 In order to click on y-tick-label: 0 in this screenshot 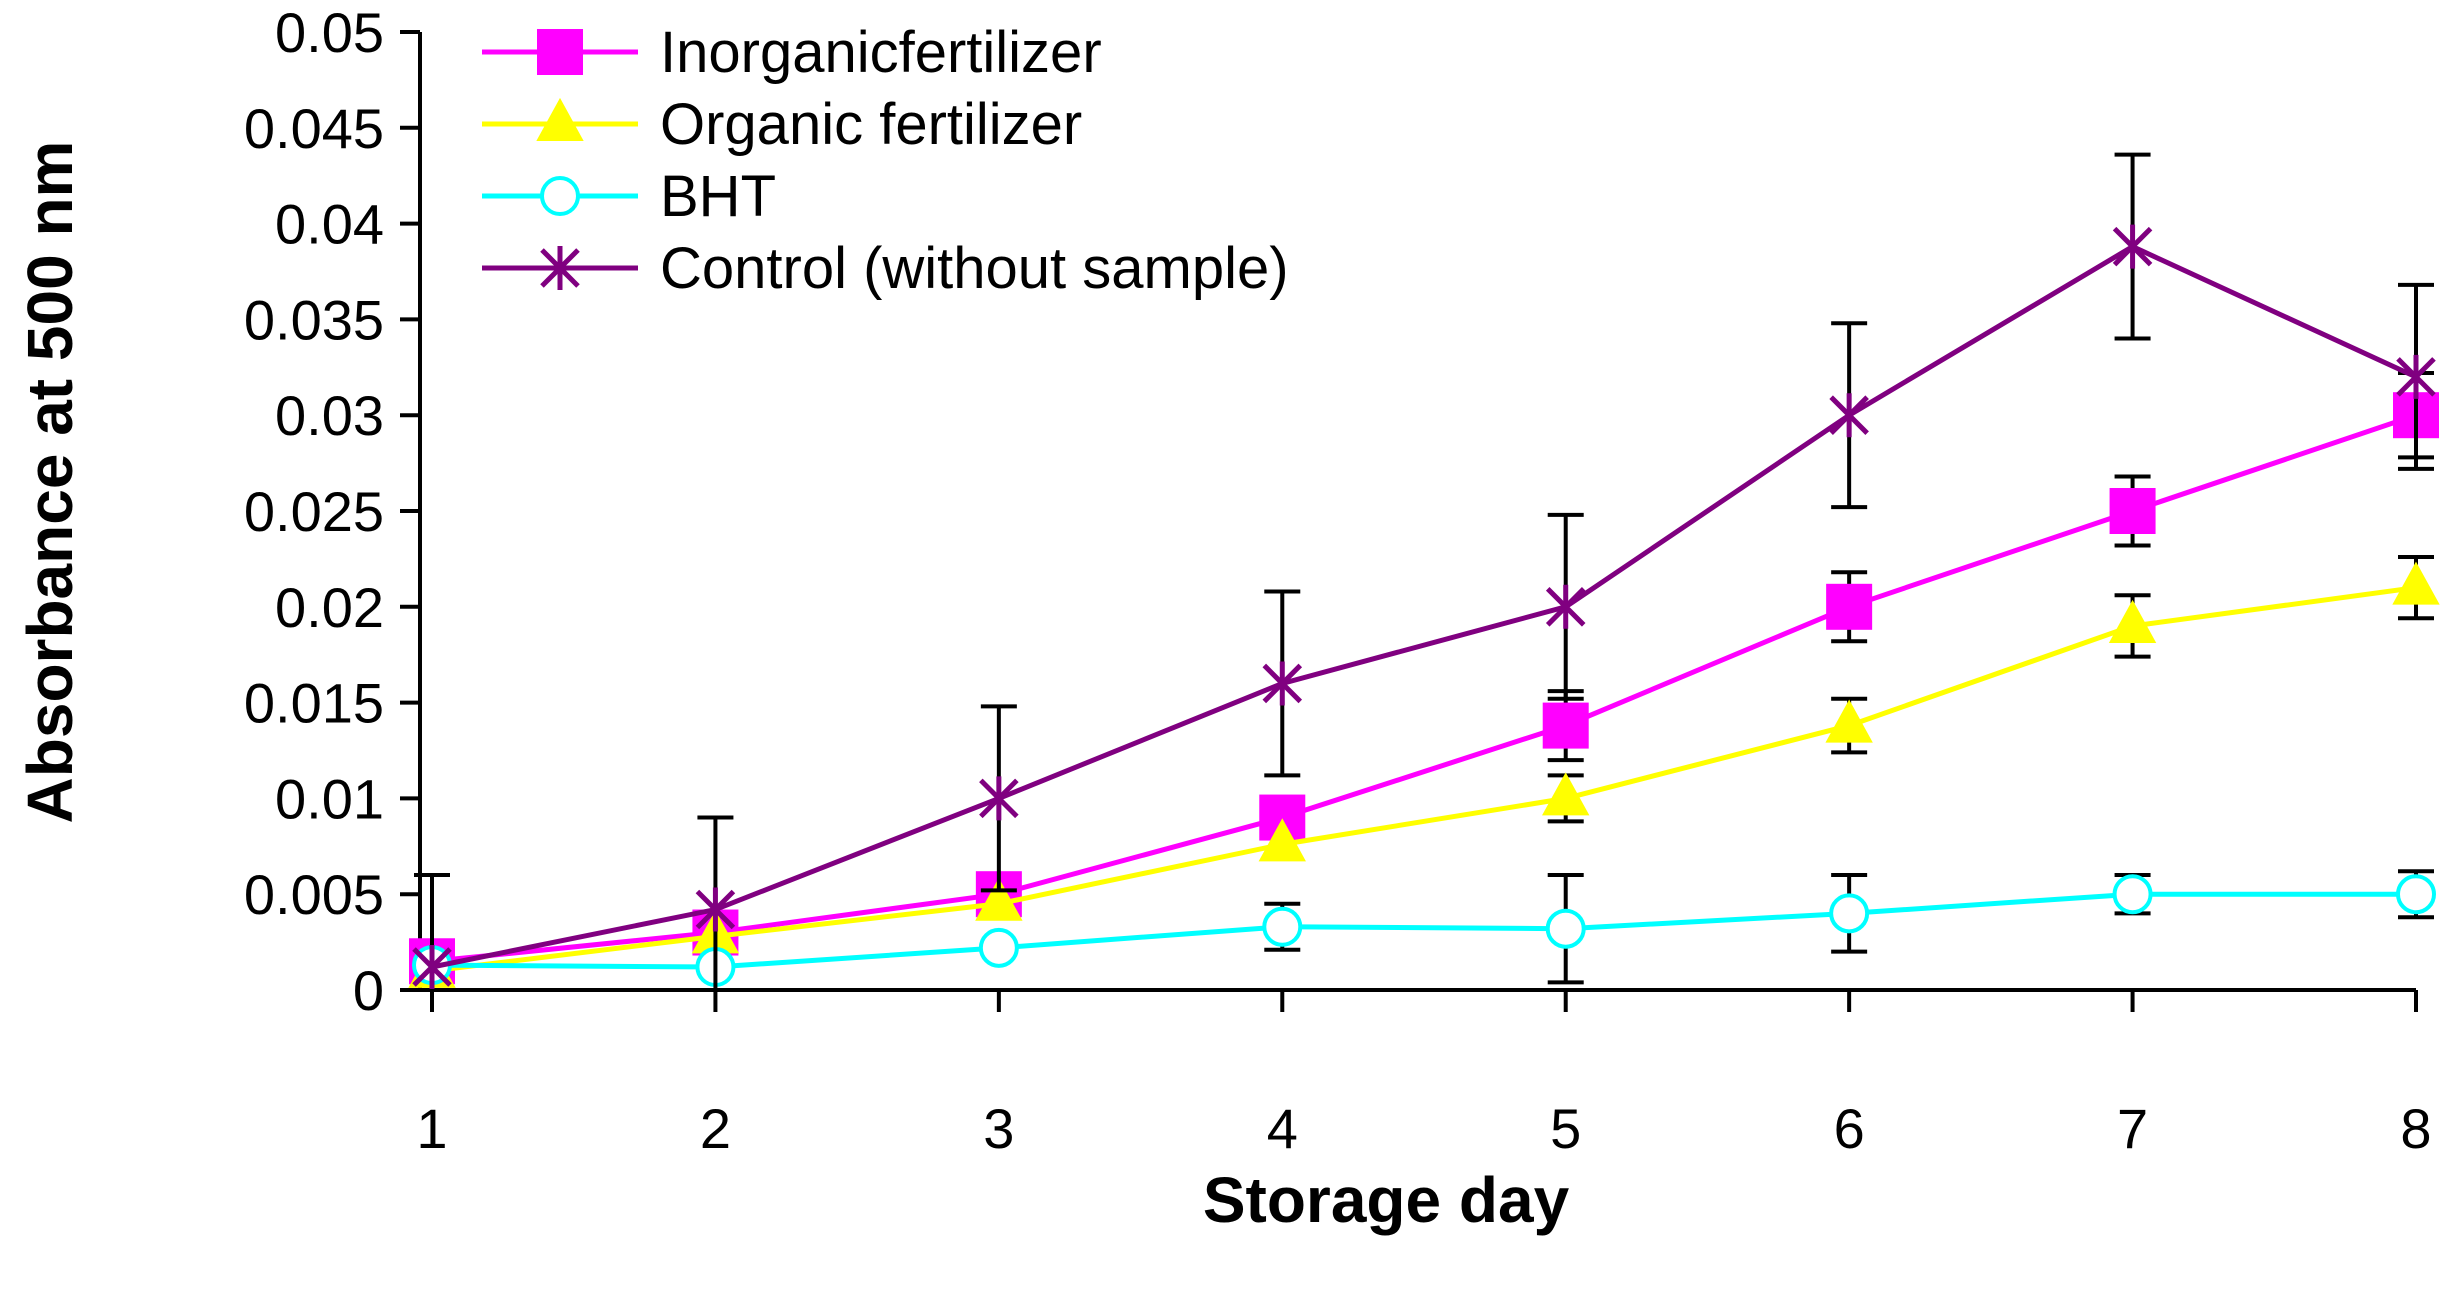, I will do `click(368, 990)`.